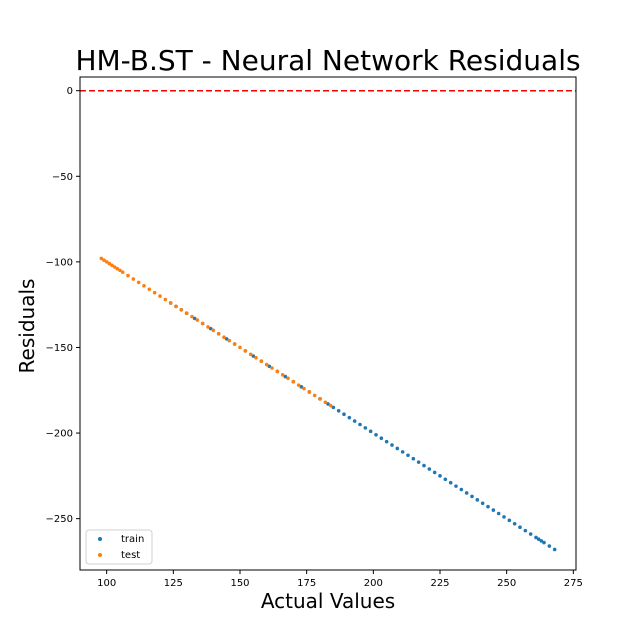 This screenshot has height=640, width=640. I want to click on x-tick-label: 250, so click(506, 583).